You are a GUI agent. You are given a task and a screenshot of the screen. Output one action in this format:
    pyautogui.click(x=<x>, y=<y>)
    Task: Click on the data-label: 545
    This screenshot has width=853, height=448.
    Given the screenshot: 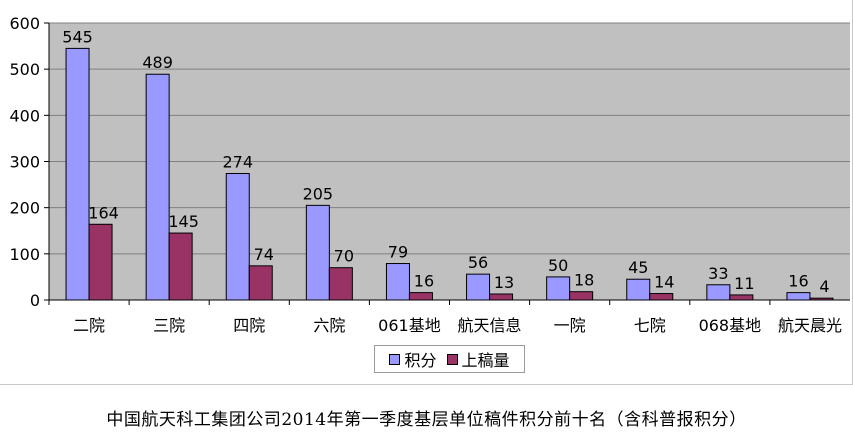 What is the action you would take?
    pyautogui.click(x=77, y=36)
    